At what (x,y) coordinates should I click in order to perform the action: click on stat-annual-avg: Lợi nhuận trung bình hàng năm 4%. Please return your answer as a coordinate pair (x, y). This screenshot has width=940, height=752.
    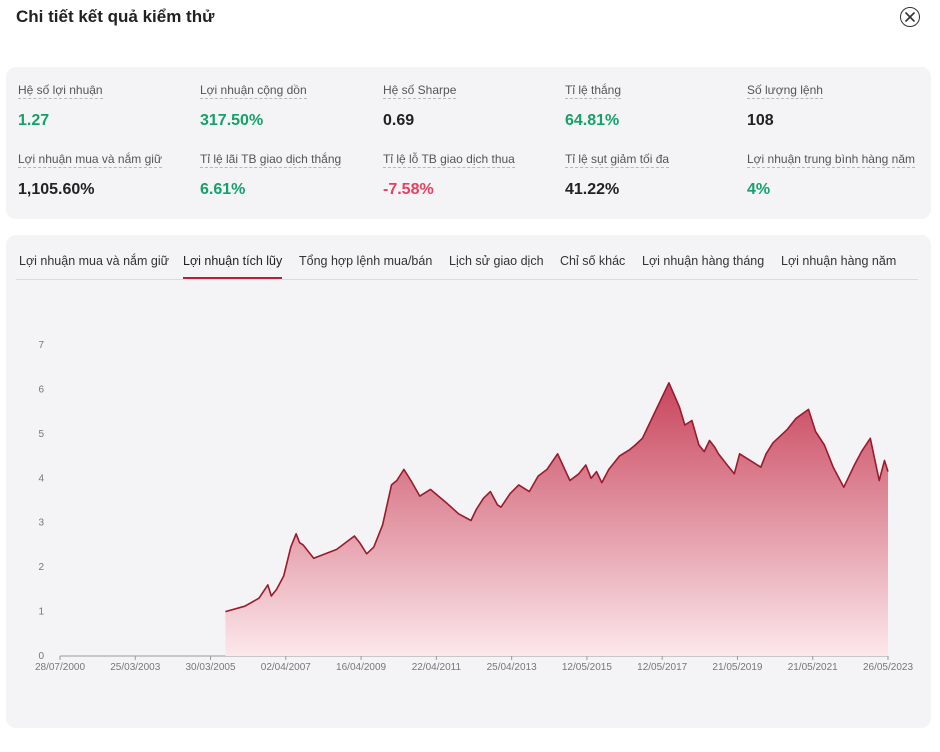
    Looking at the image, I should click on (834, 174).